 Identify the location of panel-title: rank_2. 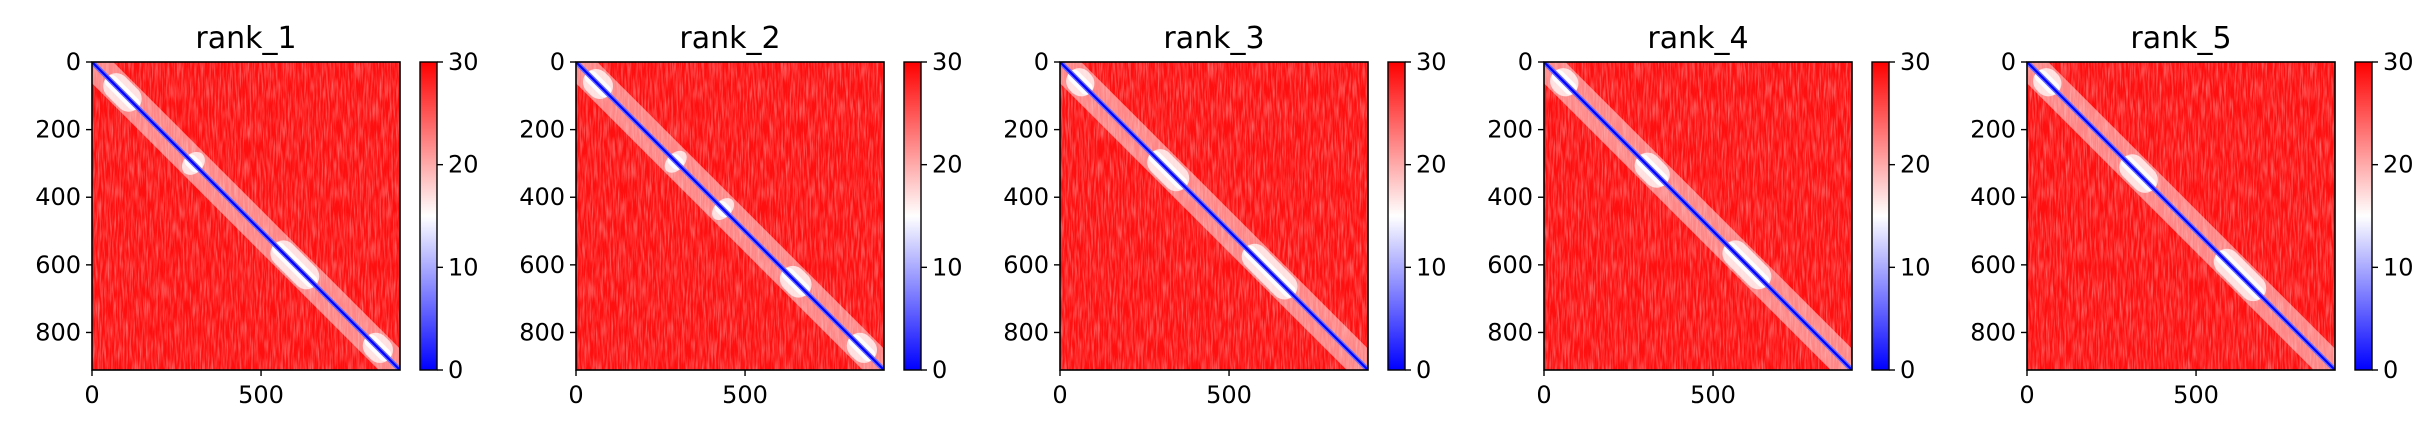
(729, 38).